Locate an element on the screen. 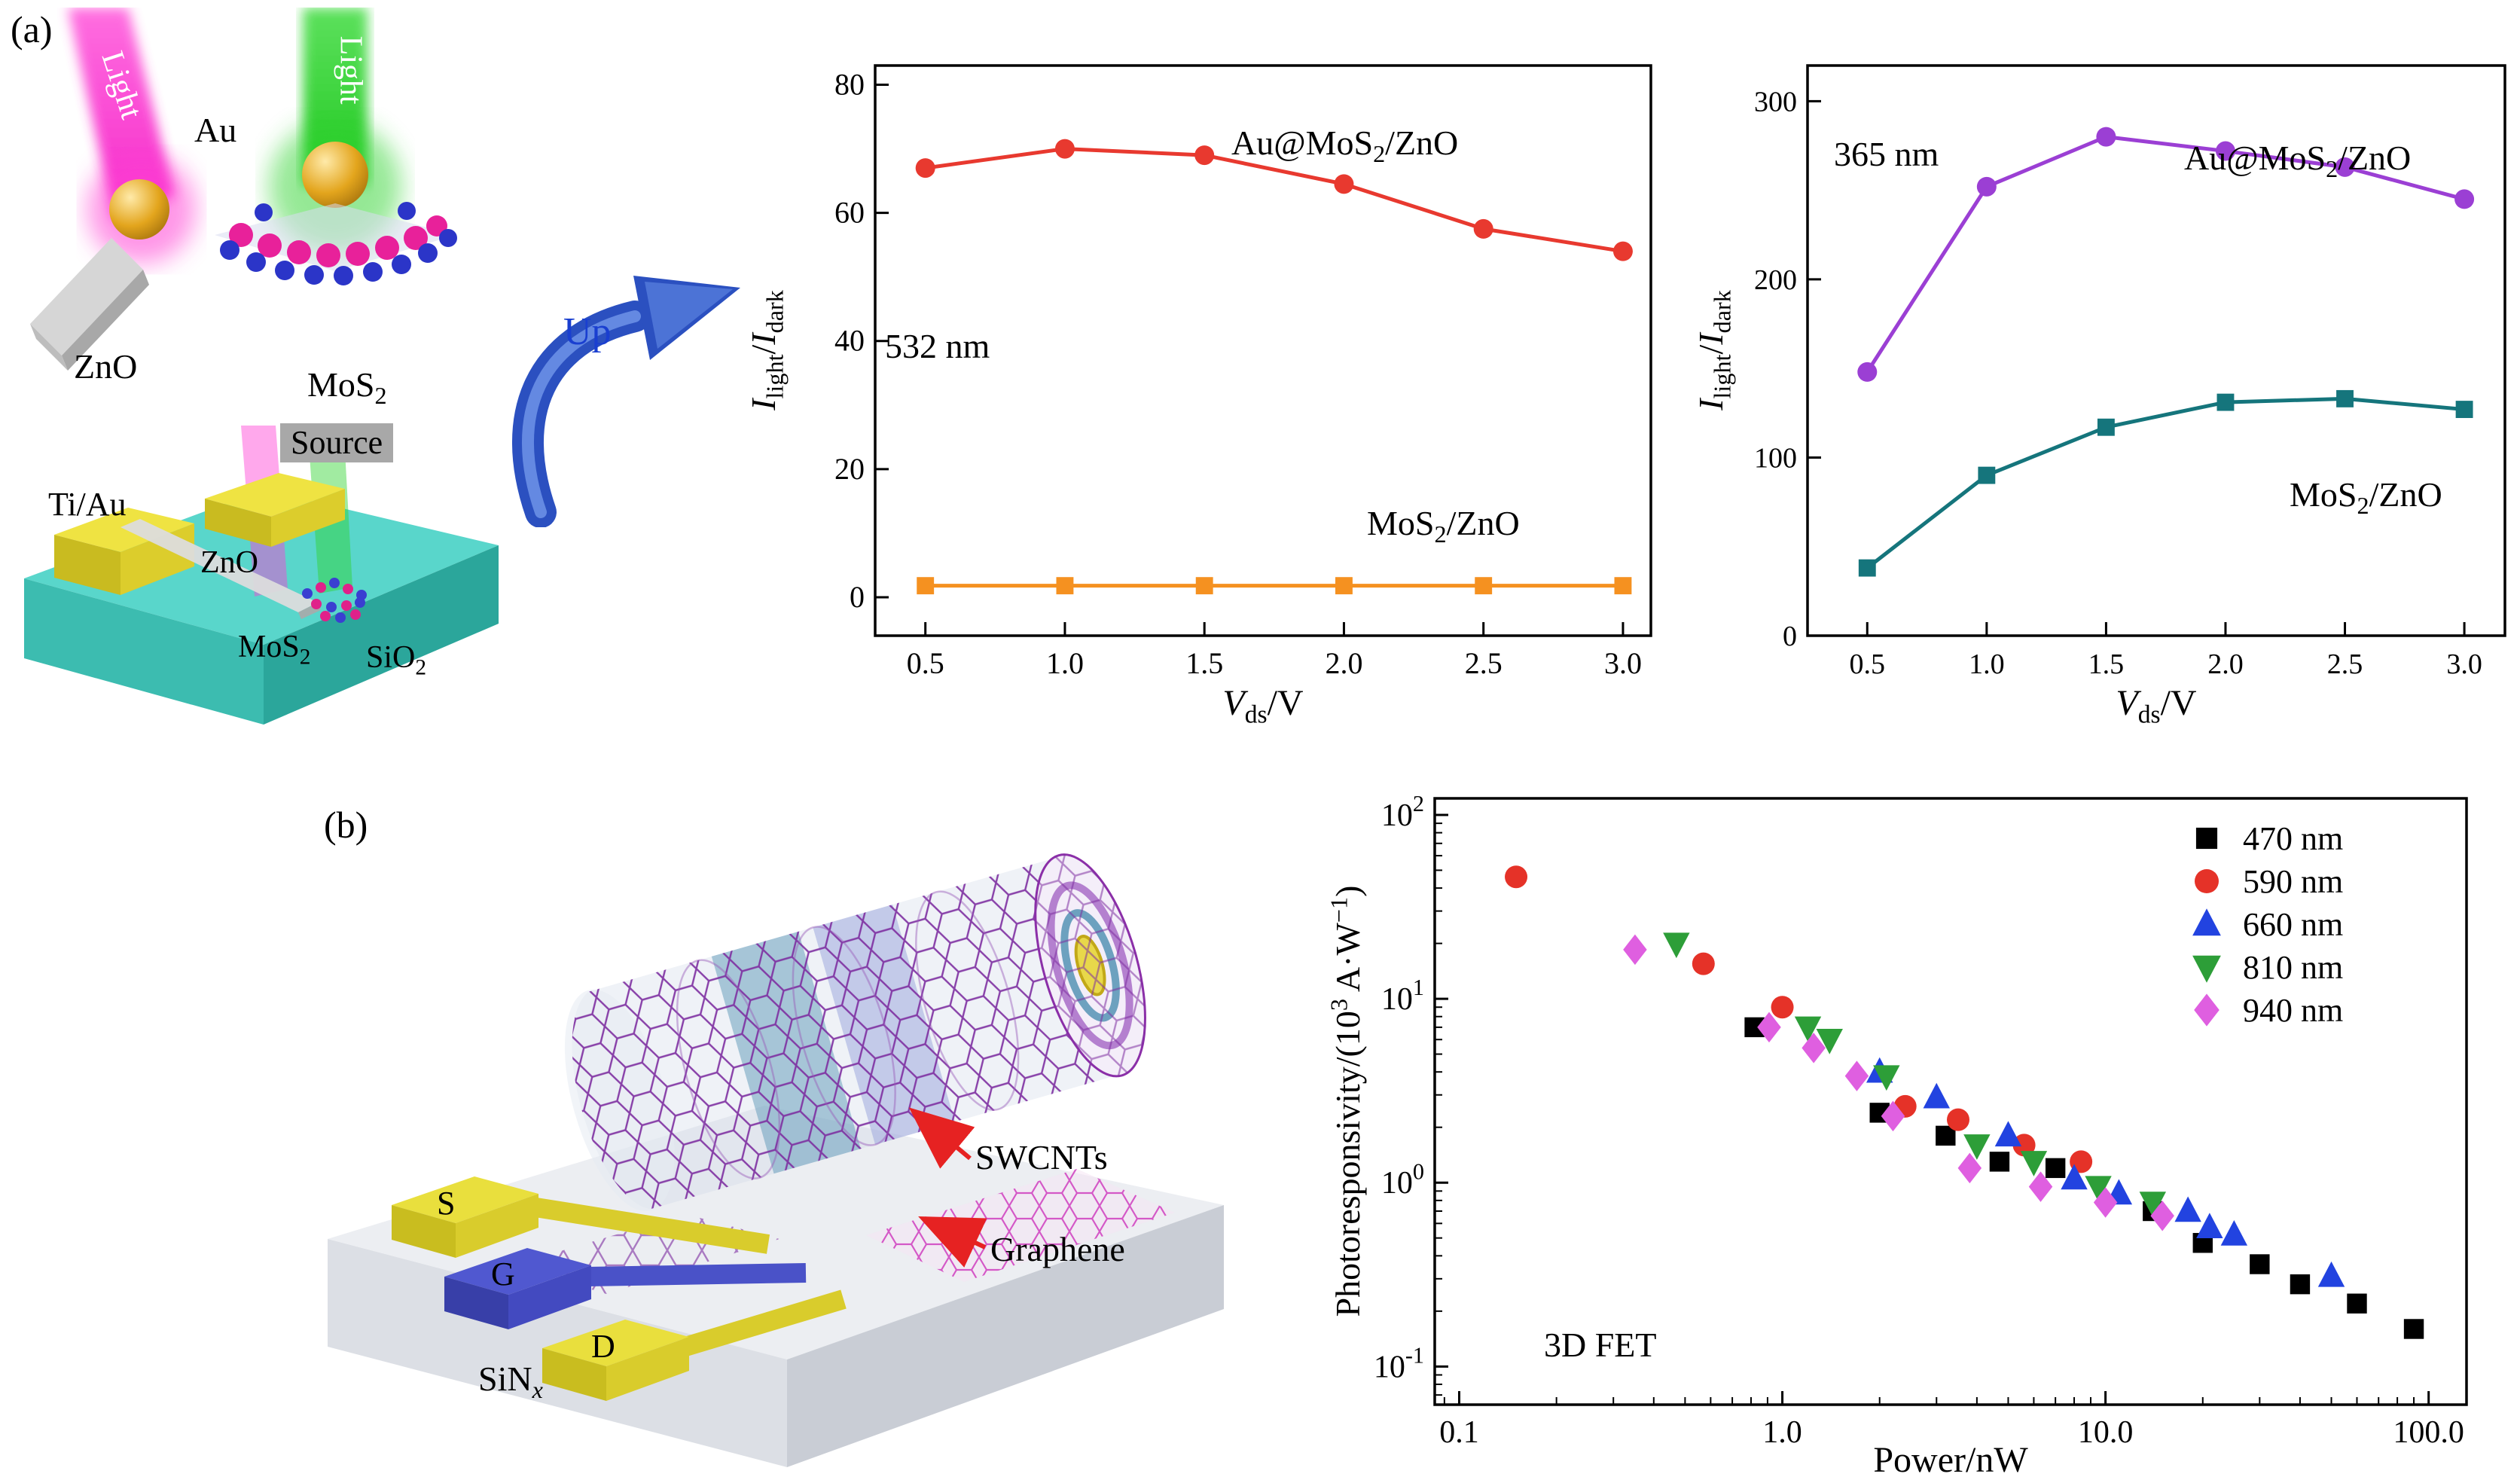 Image resolution: width=2520 pixels, height=1483 pixels. device-substrate-sio2 is located at coordinates (261, 607).